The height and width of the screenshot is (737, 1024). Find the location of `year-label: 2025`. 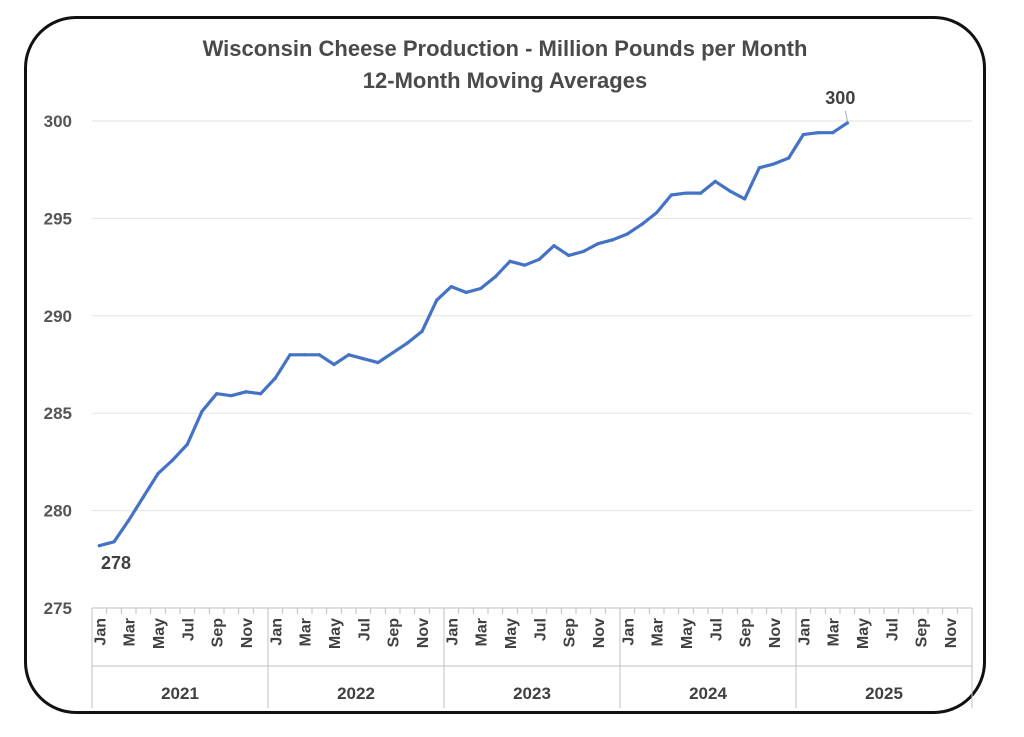

year-label: 2025 is located at coordinates (884, 693).